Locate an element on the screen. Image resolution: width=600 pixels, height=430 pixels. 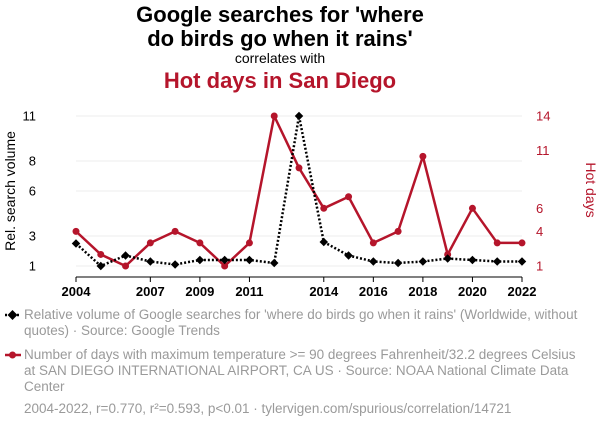
search-volume-point-2018 is located at coordinates (423, 261).